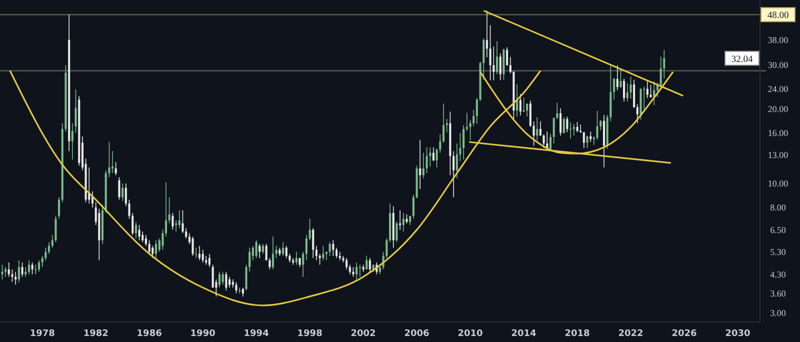 The image size is (800, 342). What do you see at coordinates (778, 133) in the screenshot?
I see `y-tick-label: 16.00` at bounding box center [778, 133].